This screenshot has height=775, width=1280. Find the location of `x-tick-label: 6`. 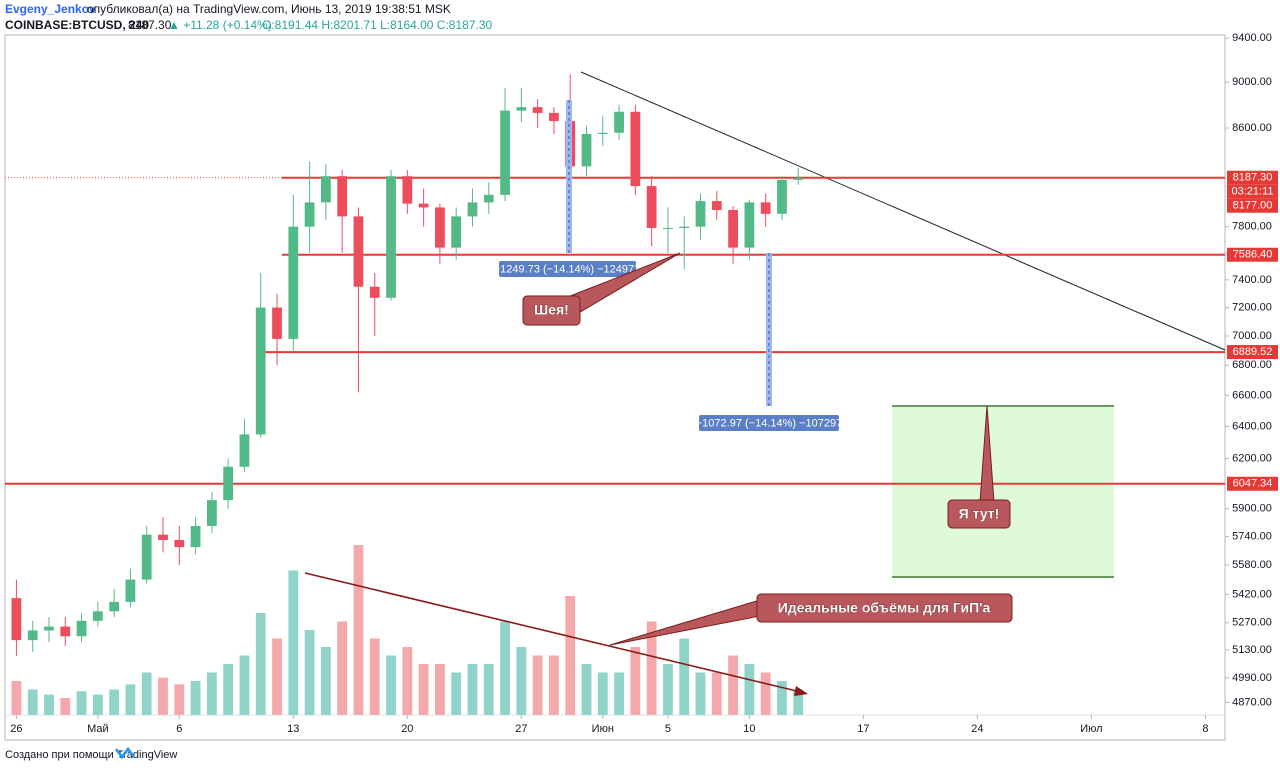

x-tick-label: 6 is located at coordinates (179, 729).